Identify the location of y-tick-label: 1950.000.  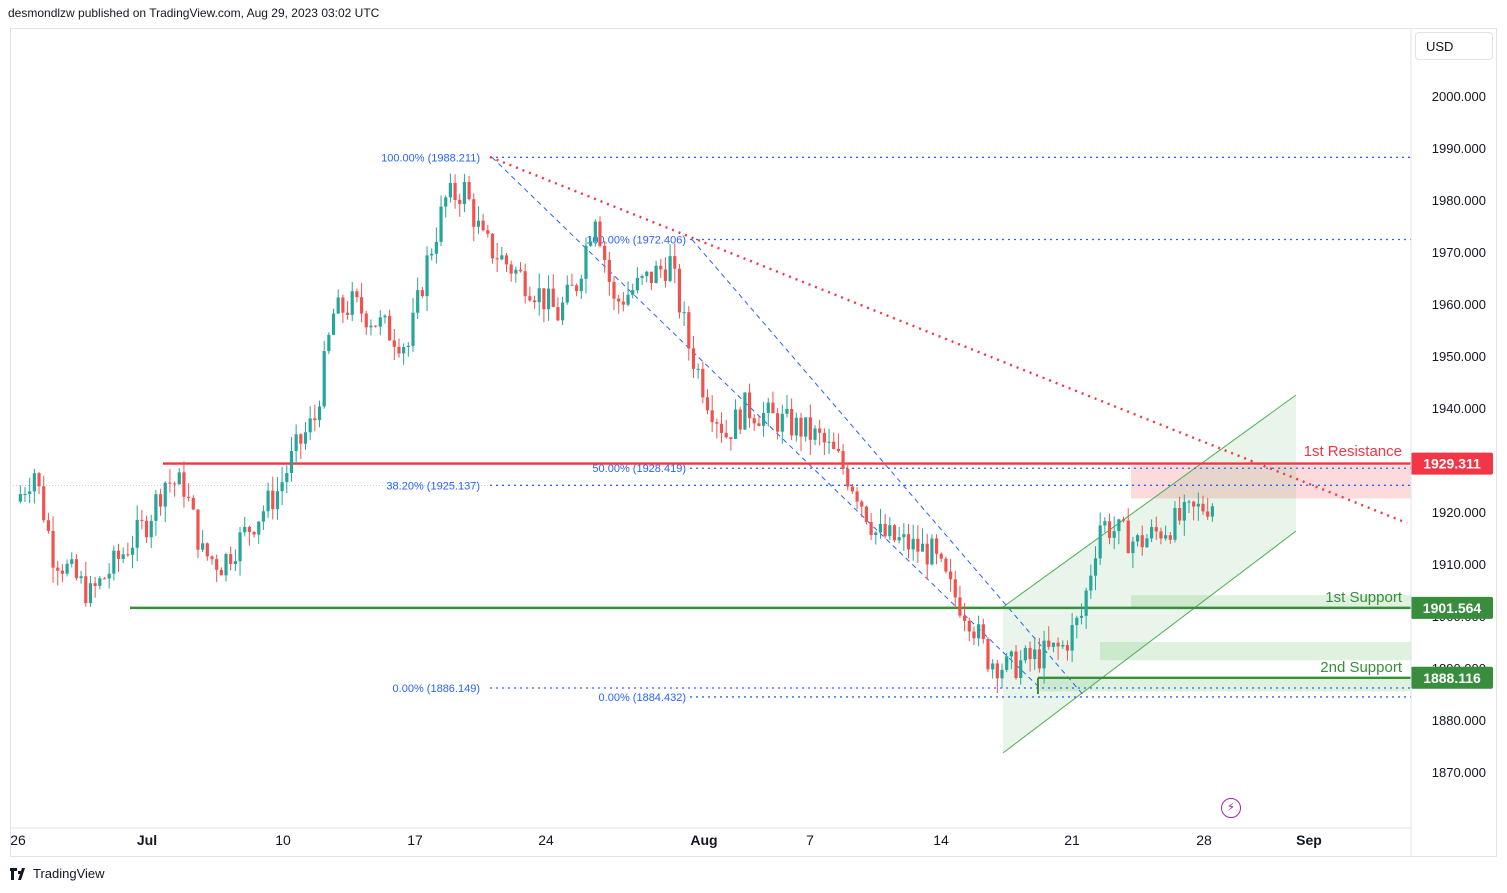
(1459, 356).